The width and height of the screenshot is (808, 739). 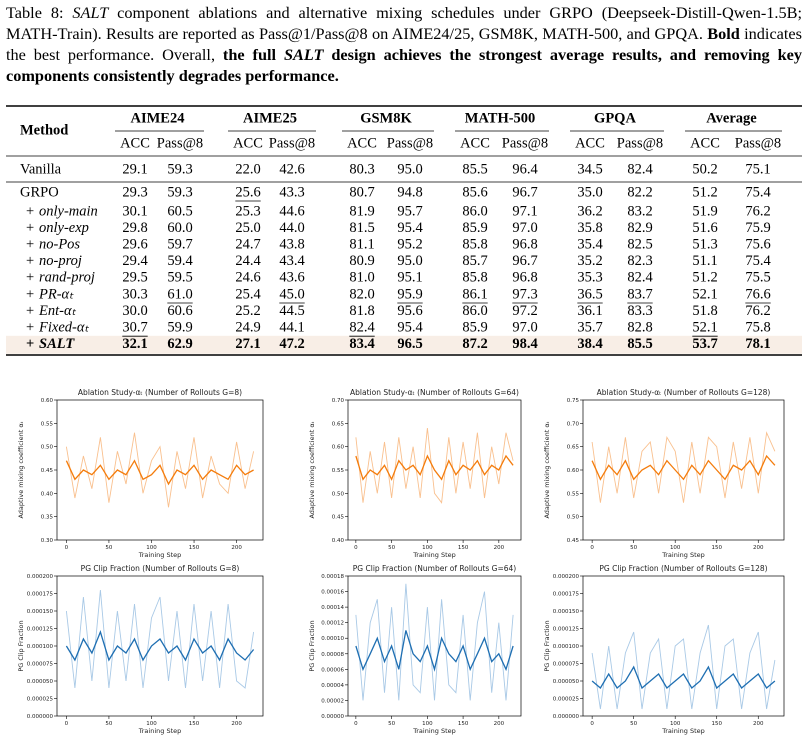 What do you see at coordinates (134, 245) in the screenshot?
I see `cell: 29.6` at bounding box center [134, 245].